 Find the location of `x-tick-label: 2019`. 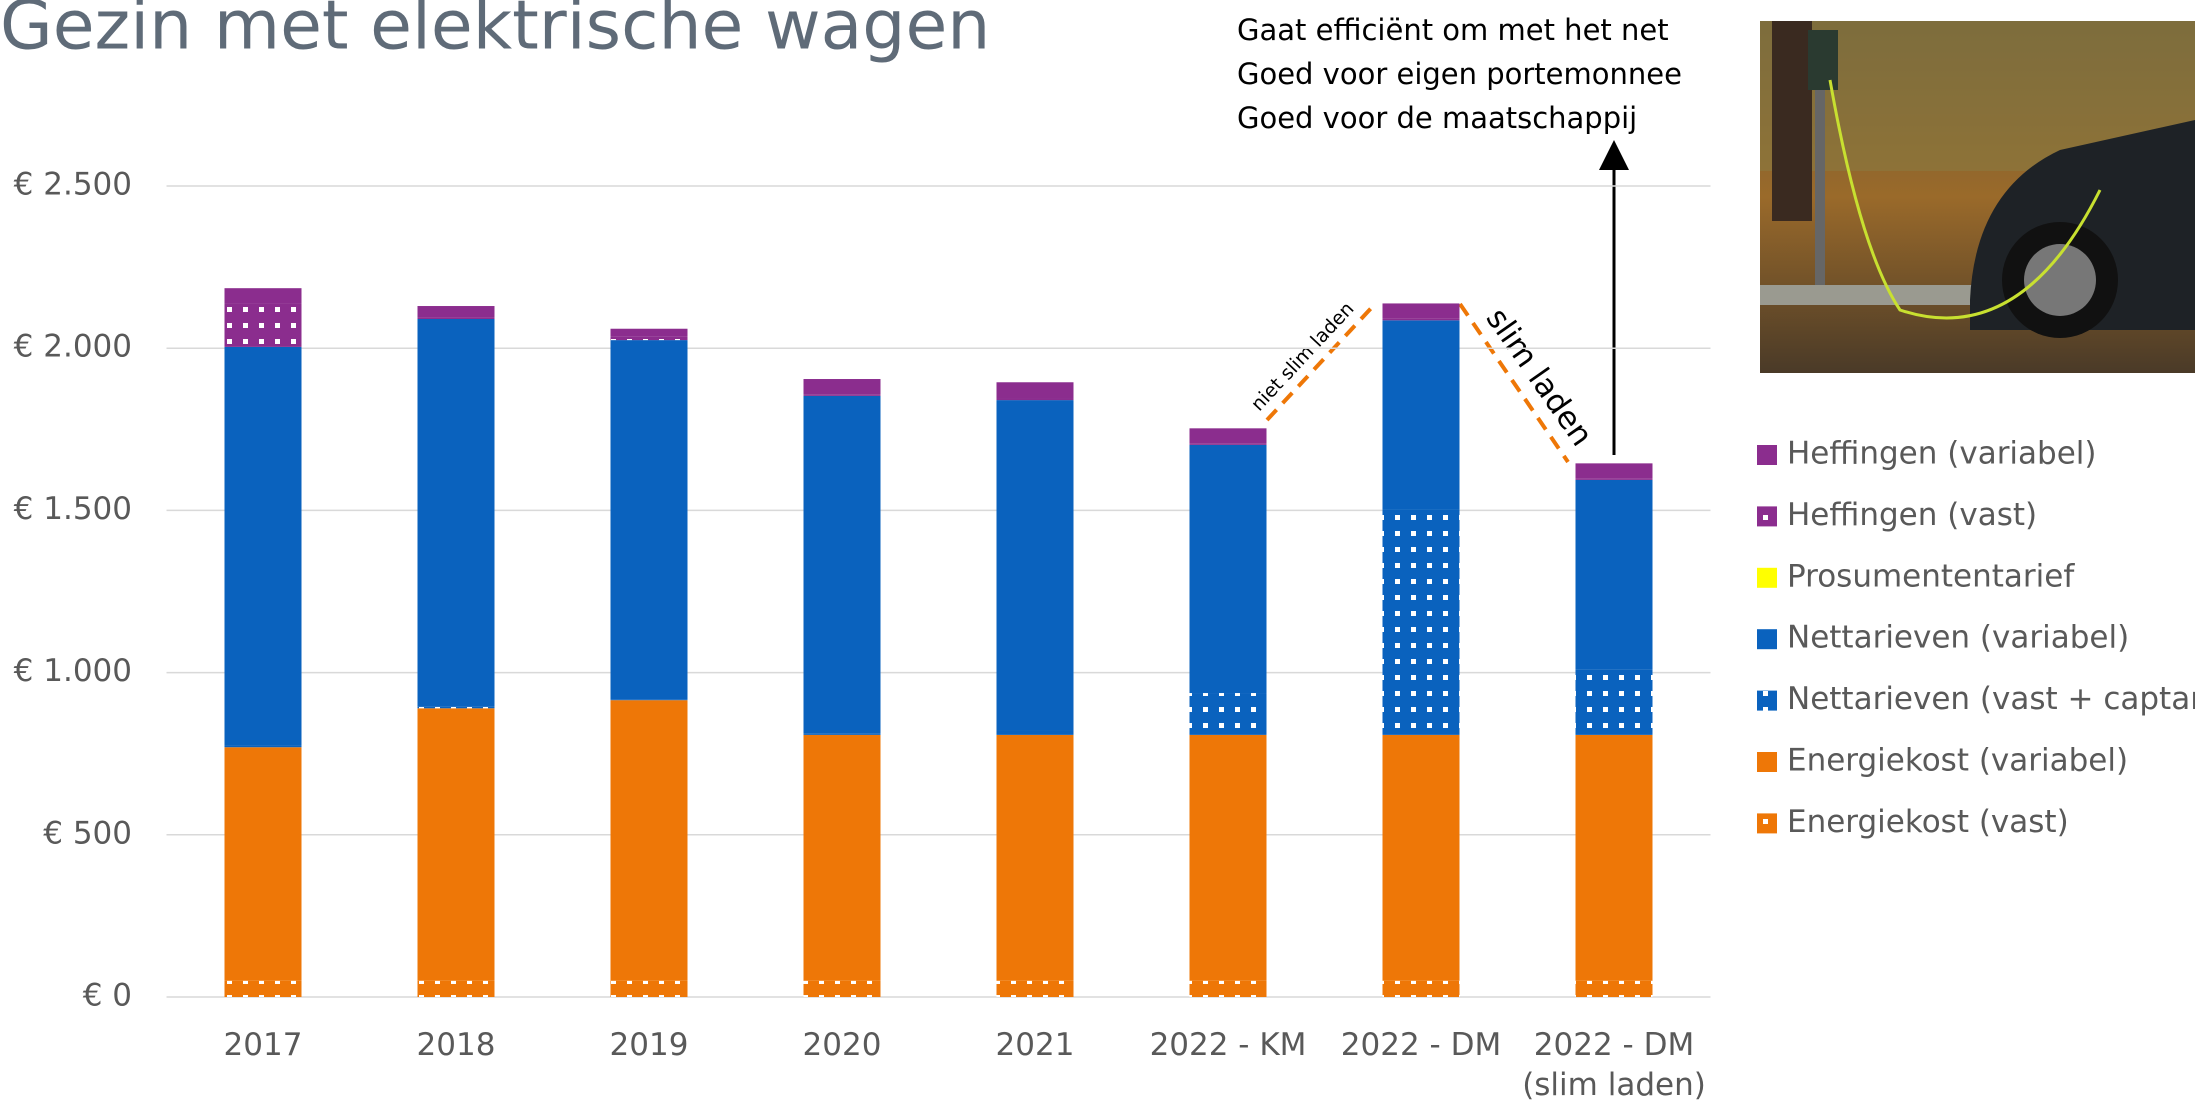

x-tick-label: 2019 is located at coordinates (649, 1045).